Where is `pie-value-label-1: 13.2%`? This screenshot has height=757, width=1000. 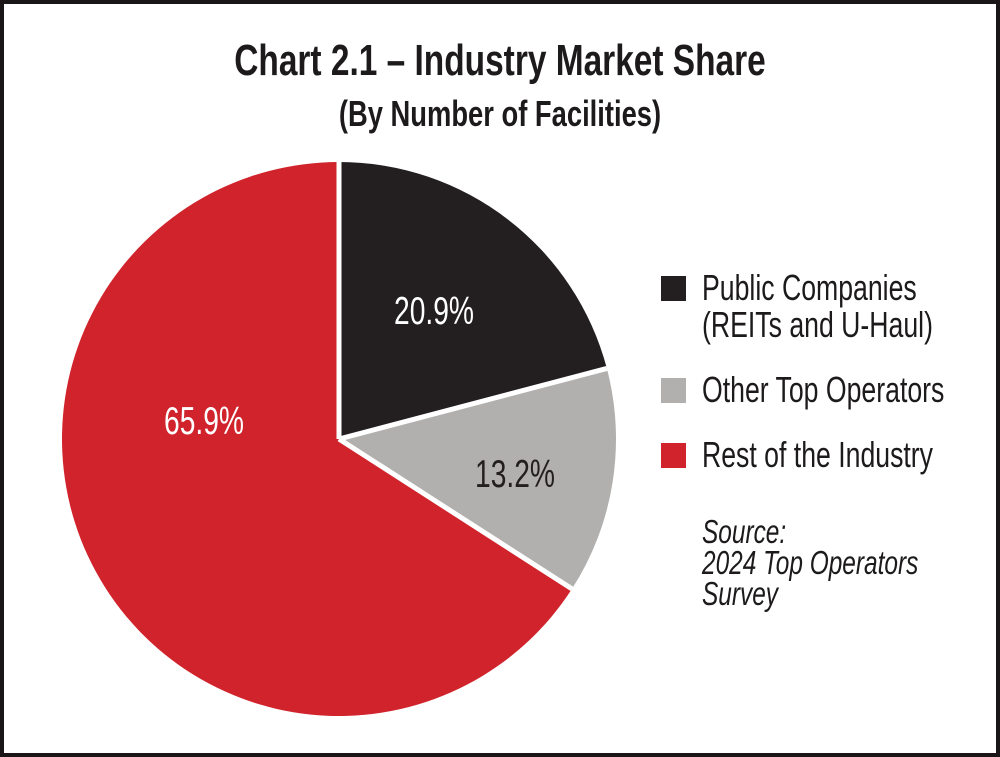 pie-value-label-1: 13.2% is located at coordinates (515, 474).